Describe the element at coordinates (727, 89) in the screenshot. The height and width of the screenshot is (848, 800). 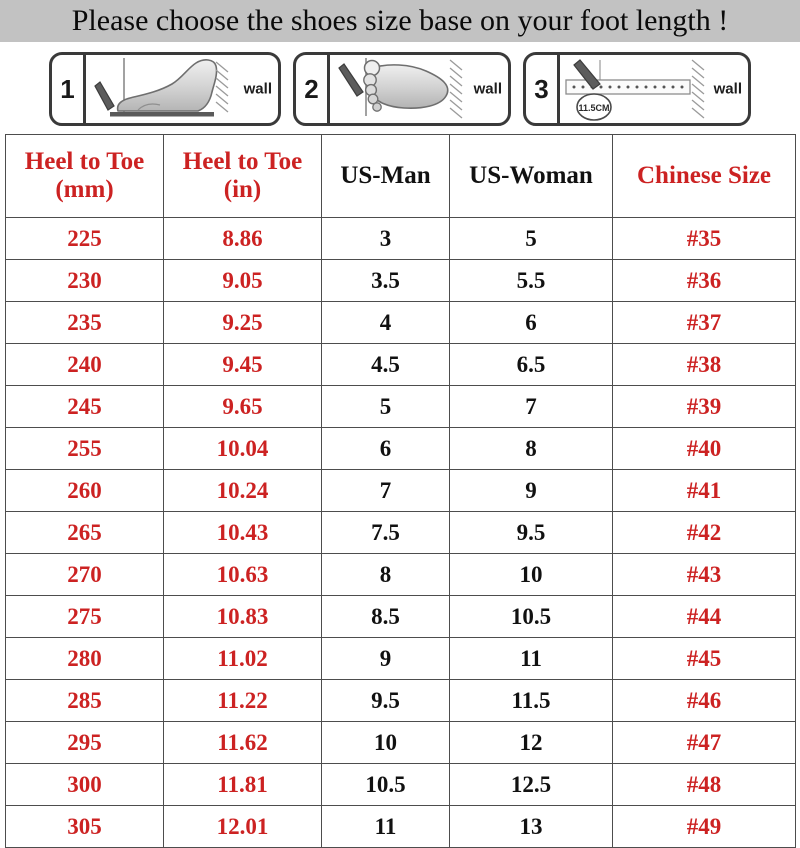
I see `step-3-wall-label: wall` at that location.